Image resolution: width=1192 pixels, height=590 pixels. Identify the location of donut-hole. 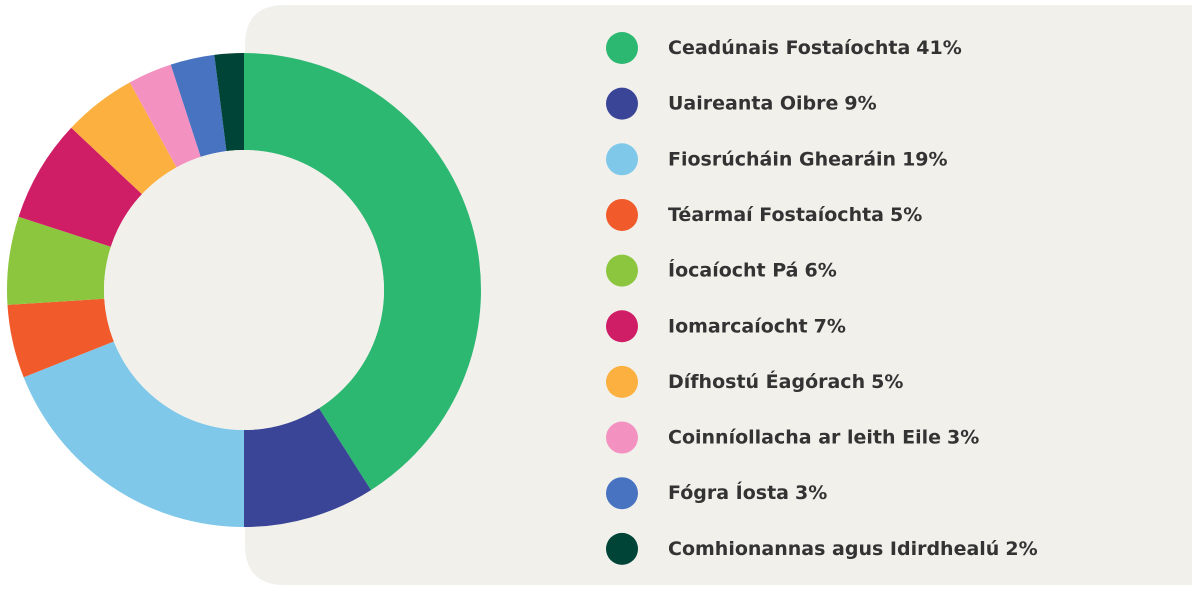
(244, 290).